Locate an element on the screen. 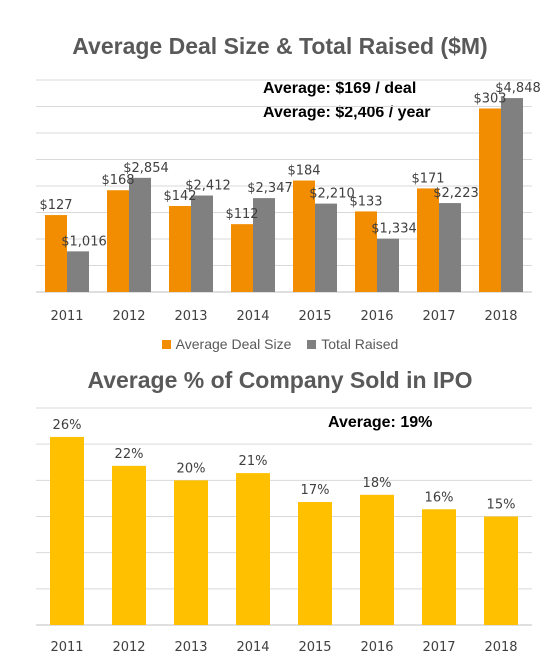 This screenshot has height=664, width=560. data-label-total-raised: $1,016 is located at coordinates (84, 241).